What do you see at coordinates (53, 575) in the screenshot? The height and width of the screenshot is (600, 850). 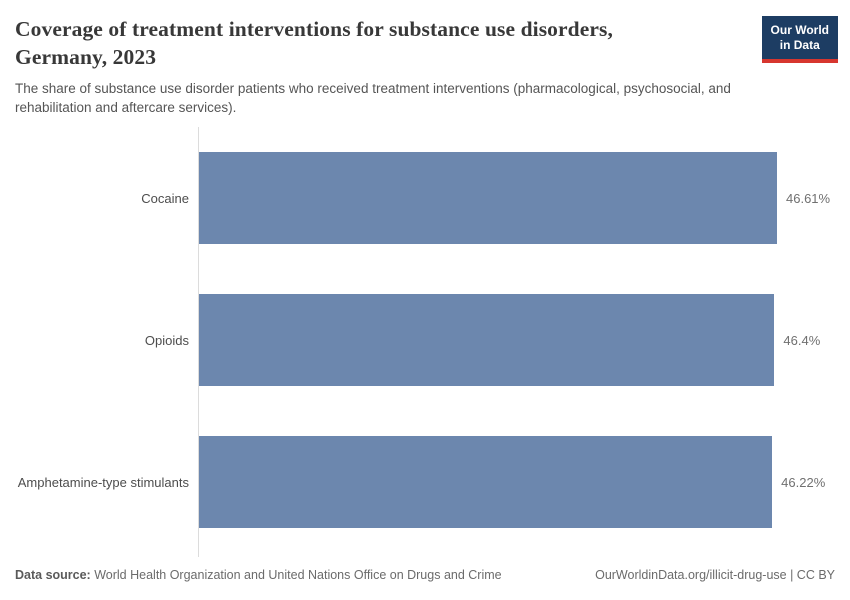 I see `data-source-label: Data source:` at bounding box center [53, 575].